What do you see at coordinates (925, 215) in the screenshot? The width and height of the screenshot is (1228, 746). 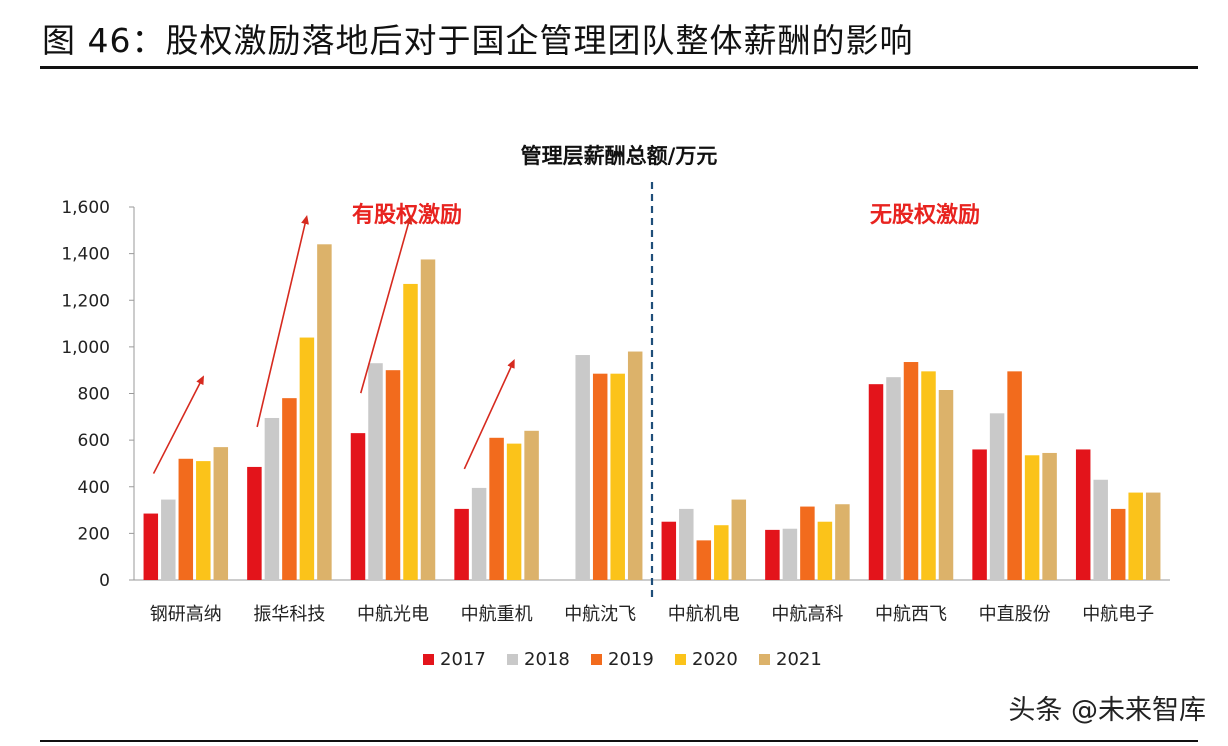 I see `group-label: 无股权激励` at bounding box center [925, 215].